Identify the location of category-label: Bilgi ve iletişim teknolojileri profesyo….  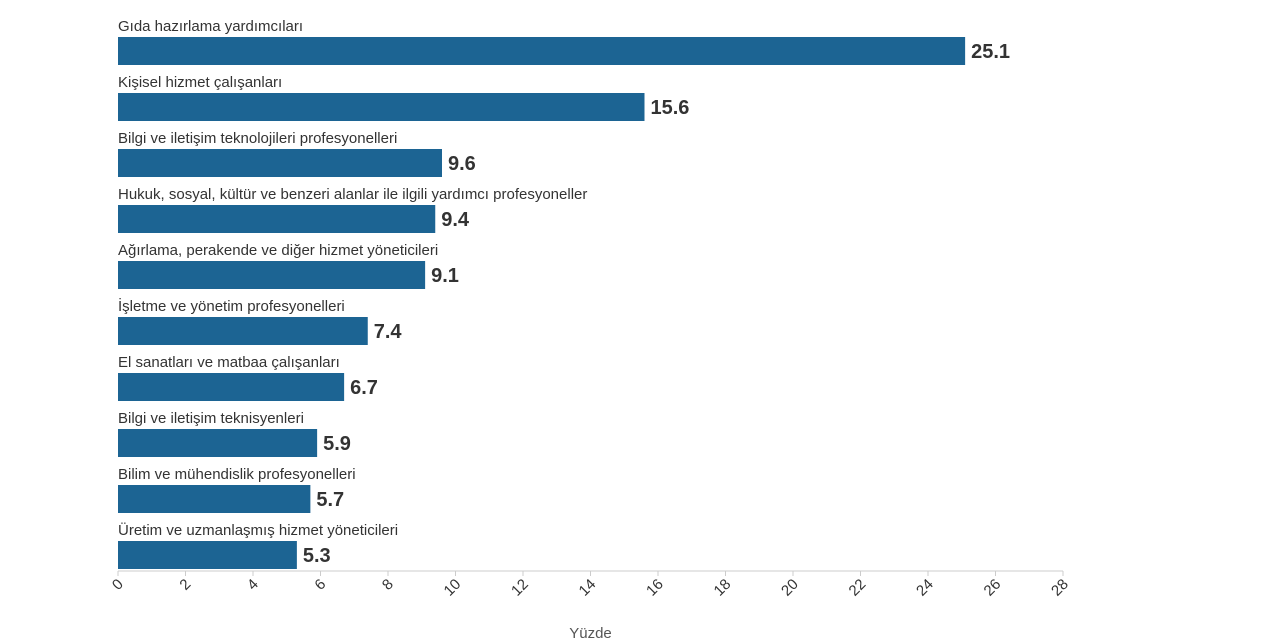
(257, 138).